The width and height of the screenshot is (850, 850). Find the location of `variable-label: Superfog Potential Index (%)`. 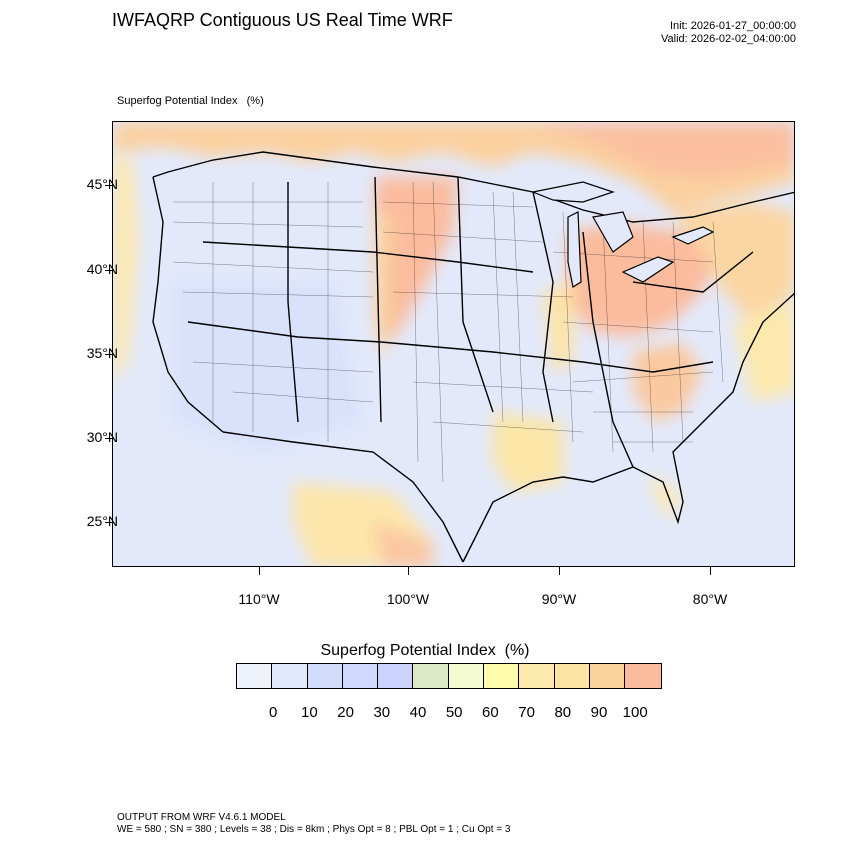

variable-label: Superfog Potential Index (%) is located at coordinates (190, 101).